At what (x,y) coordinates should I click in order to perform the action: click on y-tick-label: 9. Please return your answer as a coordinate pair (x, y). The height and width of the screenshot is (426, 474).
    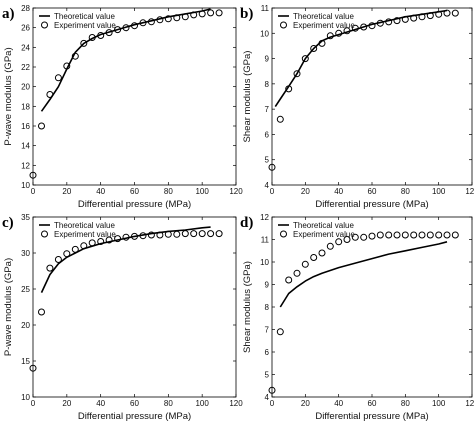
    Looking at the image, I should click on (267, 59).